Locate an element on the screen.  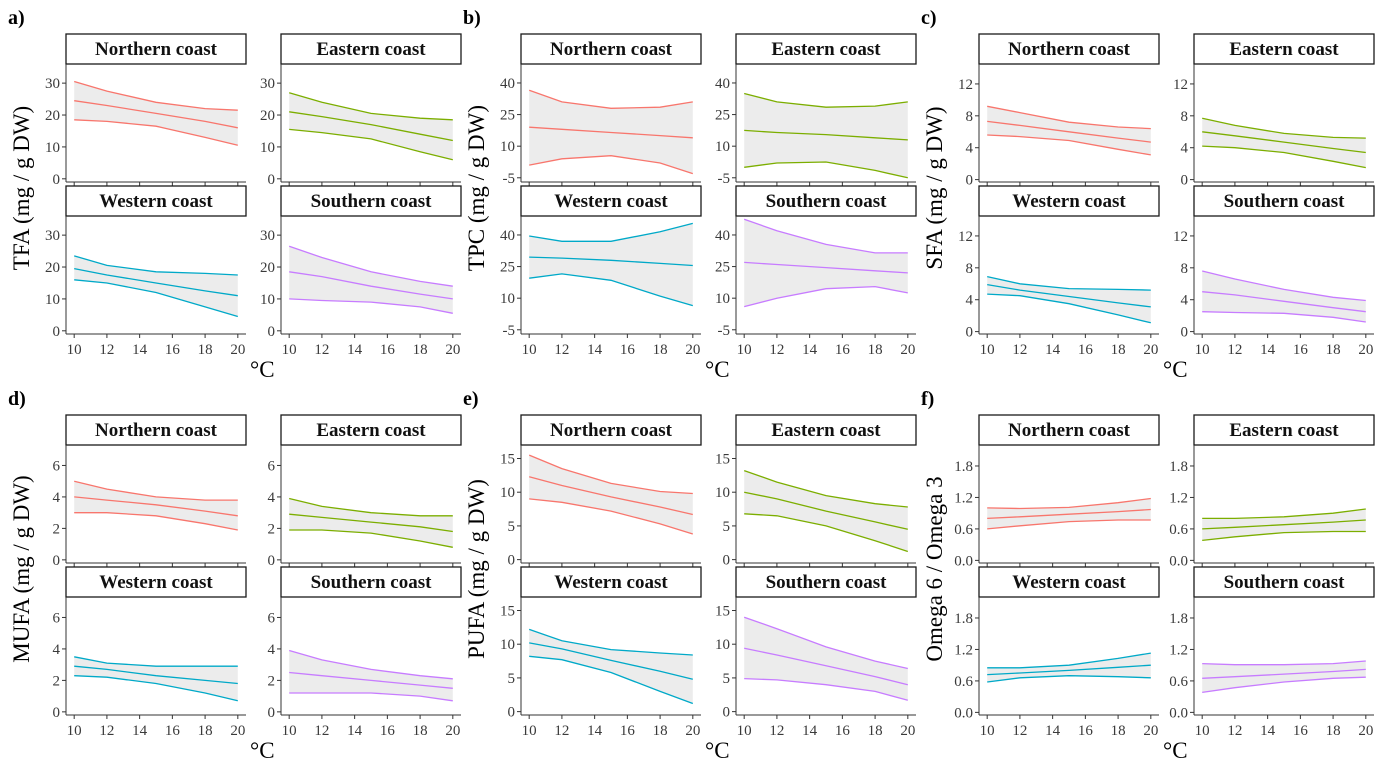
facet-panel: Northern coast 0 4 8 12 is located at coordinates (1059, 111).